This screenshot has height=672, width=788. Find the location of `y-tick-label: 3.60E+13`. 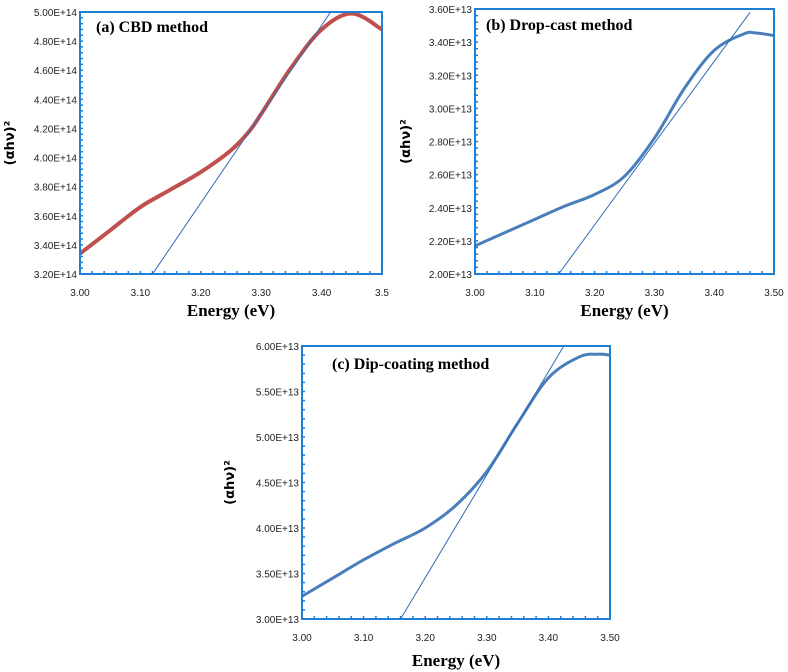

y-tick-label: 3.60E+13 is located at coordinates (451, 10).